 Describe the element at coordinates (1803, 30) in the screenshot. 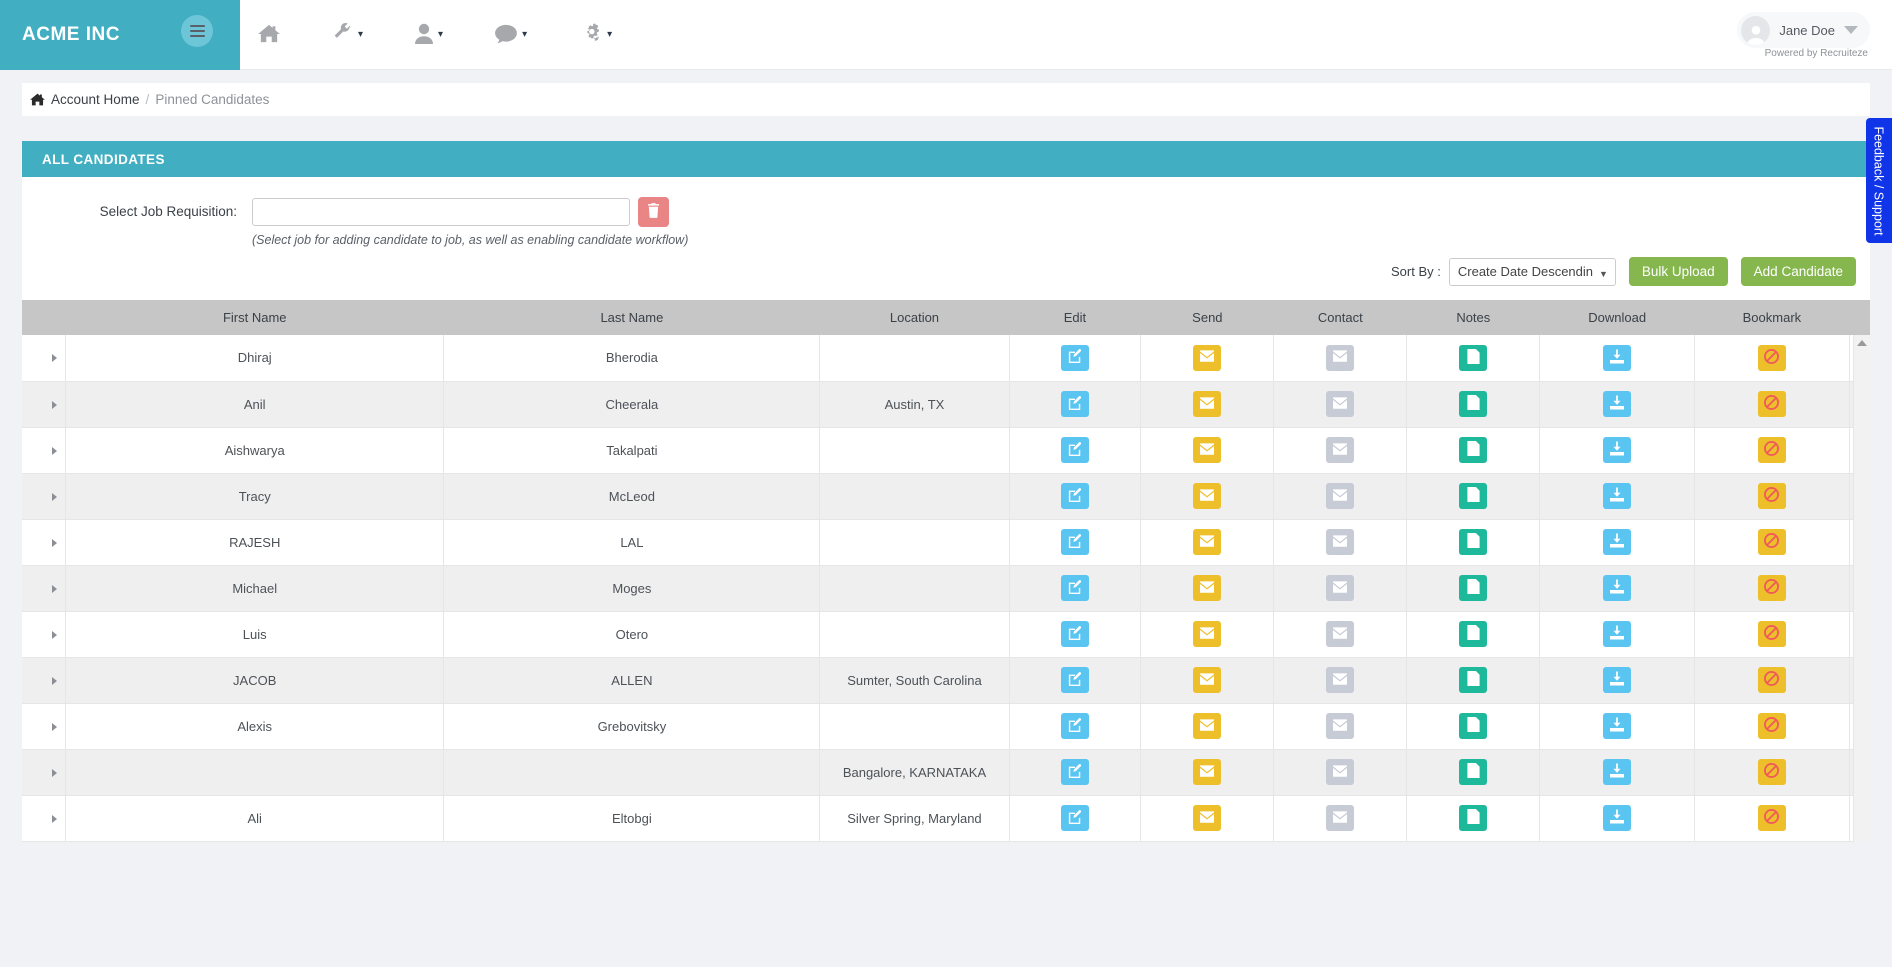

I see `user-menu: Jane Doe` at that location.